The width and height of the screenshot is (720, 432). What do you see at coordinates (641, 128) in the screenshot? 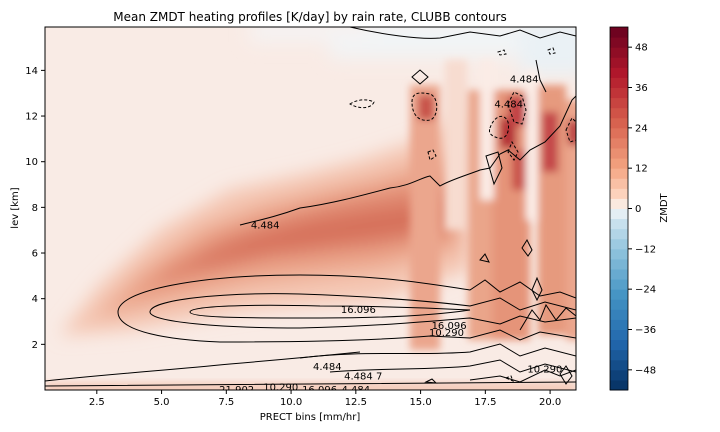
I see `colorbar-tick-label: 24` at bounding box center [641, 128].